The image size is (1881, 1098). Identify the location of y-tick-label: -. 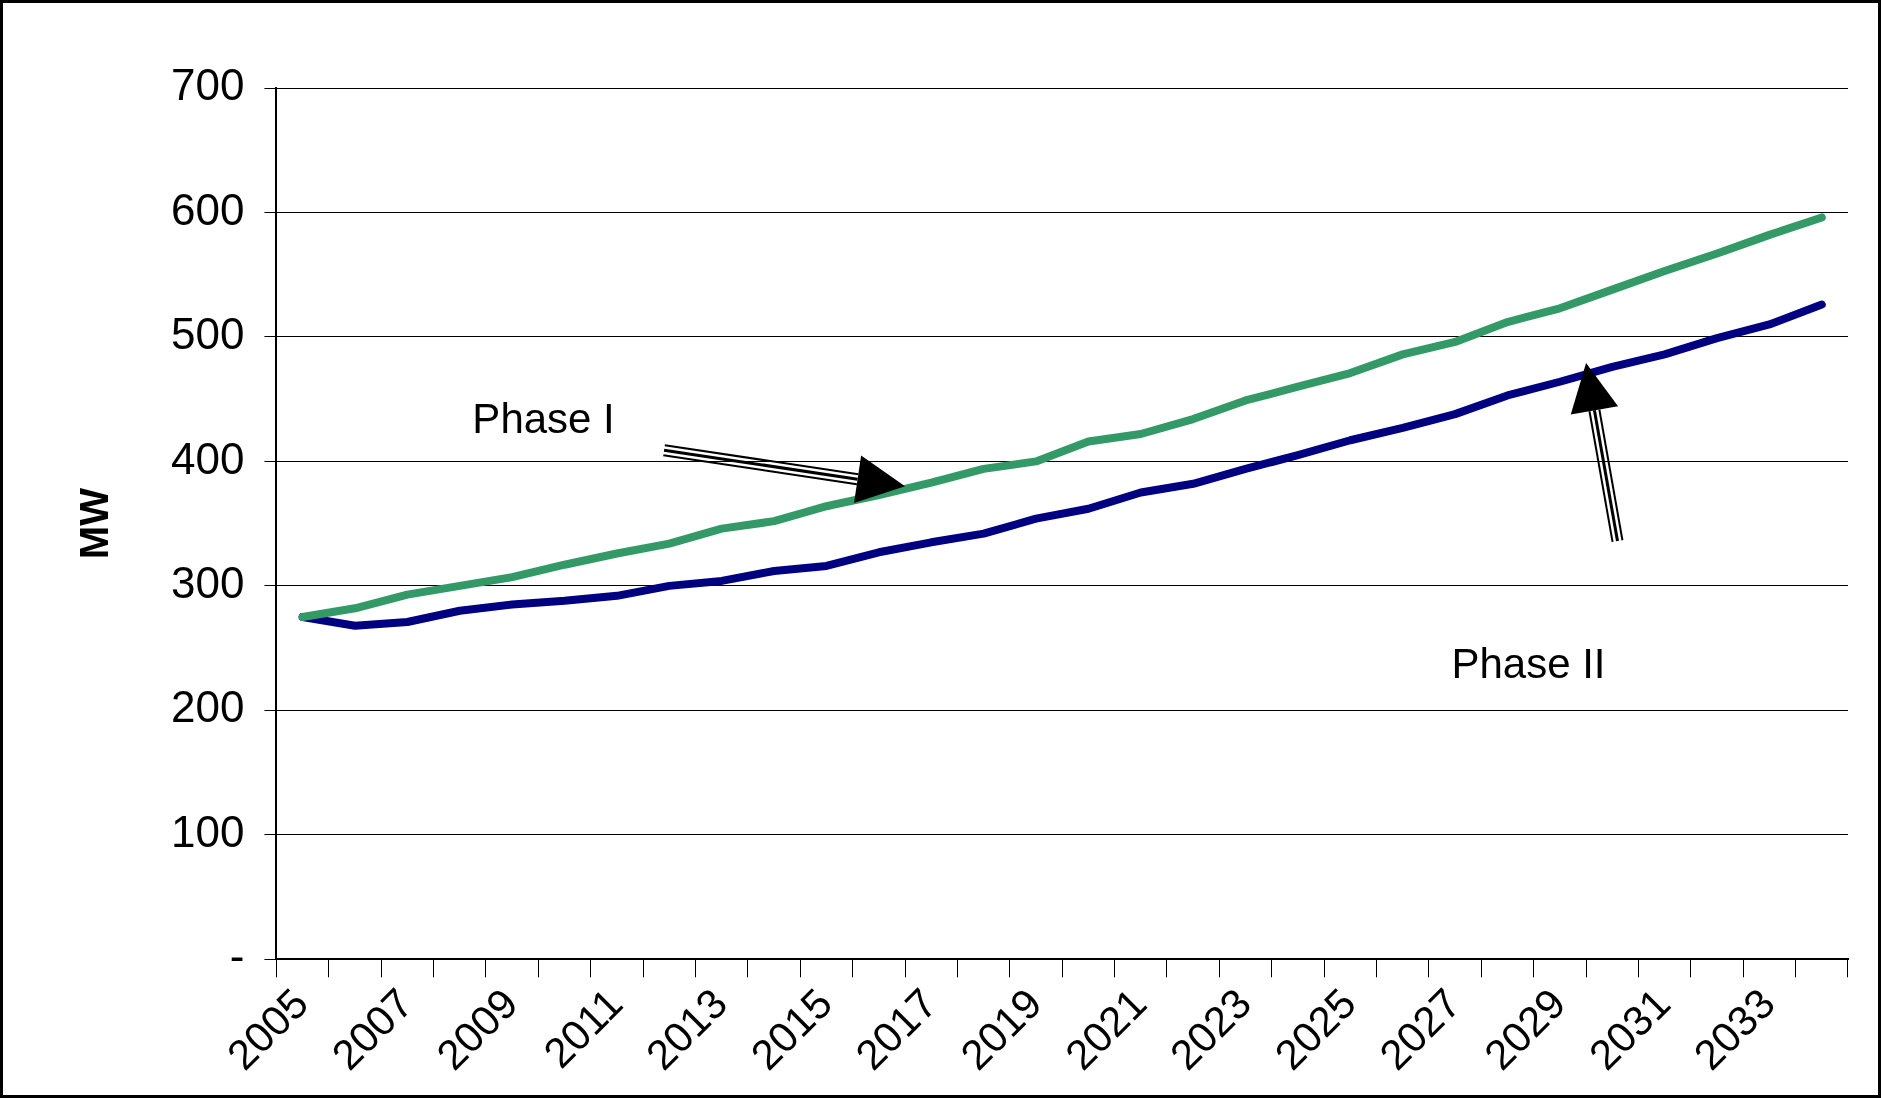
(237, 956).